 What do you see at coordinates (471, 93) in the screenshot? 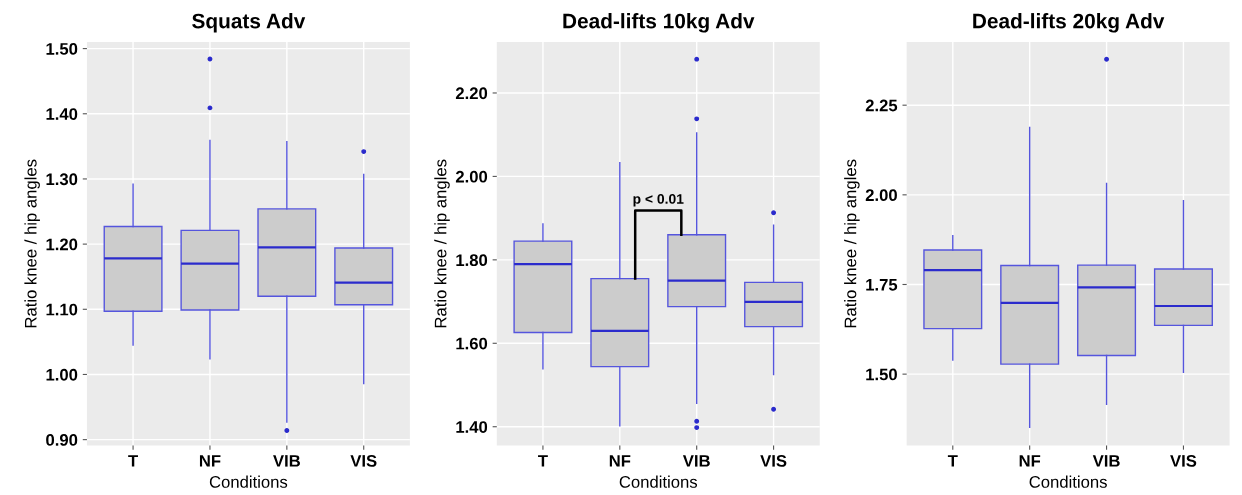
I see `y-tick-label: 2.20` at bounding box center [471, 93].